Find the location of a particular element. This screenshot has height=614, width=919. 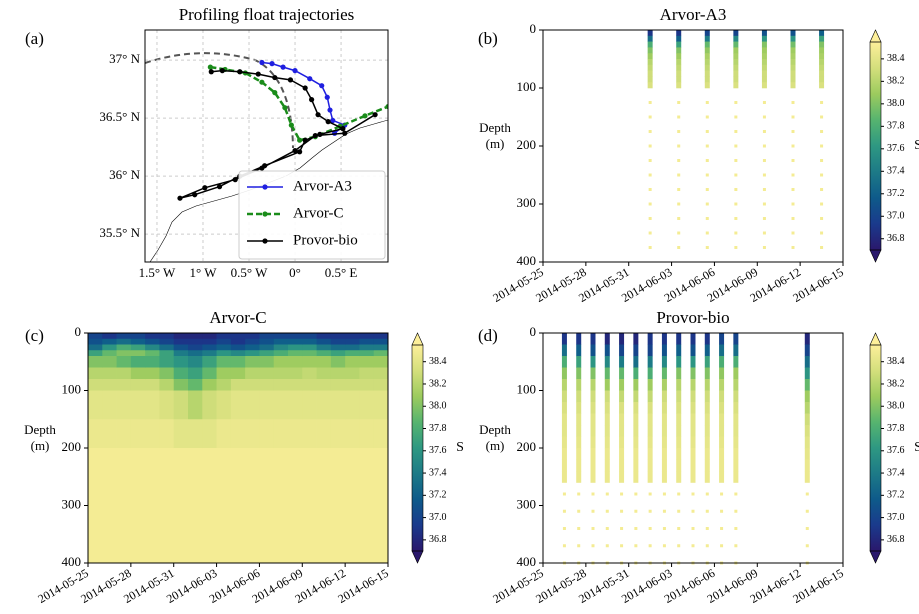

colorbar-extend-bottom is located at coordinates (875, 256).